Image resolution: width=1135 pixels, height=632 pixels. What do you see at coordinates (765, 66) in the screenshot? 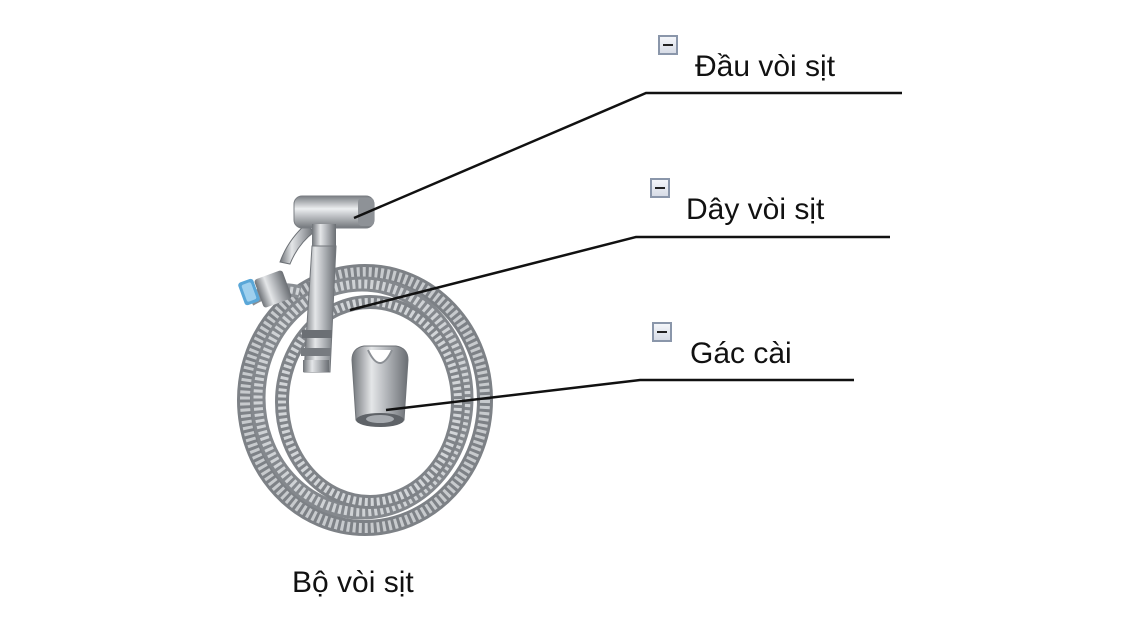
I see `callout-label-spray-head: Đầu vòi sịt` at bounding box center [765, 66].